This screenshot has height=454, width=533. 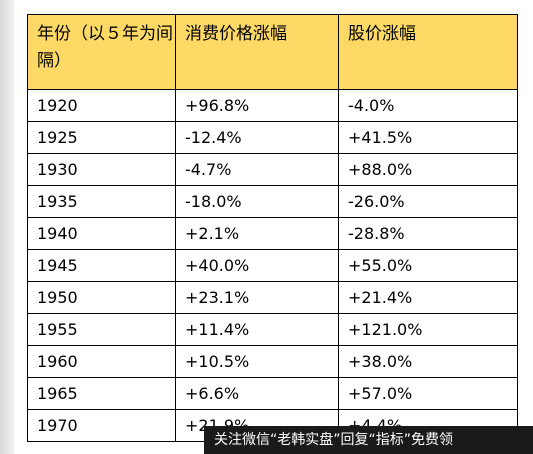 I want to click on cell-year: 1940, so click(x=101, y=233).